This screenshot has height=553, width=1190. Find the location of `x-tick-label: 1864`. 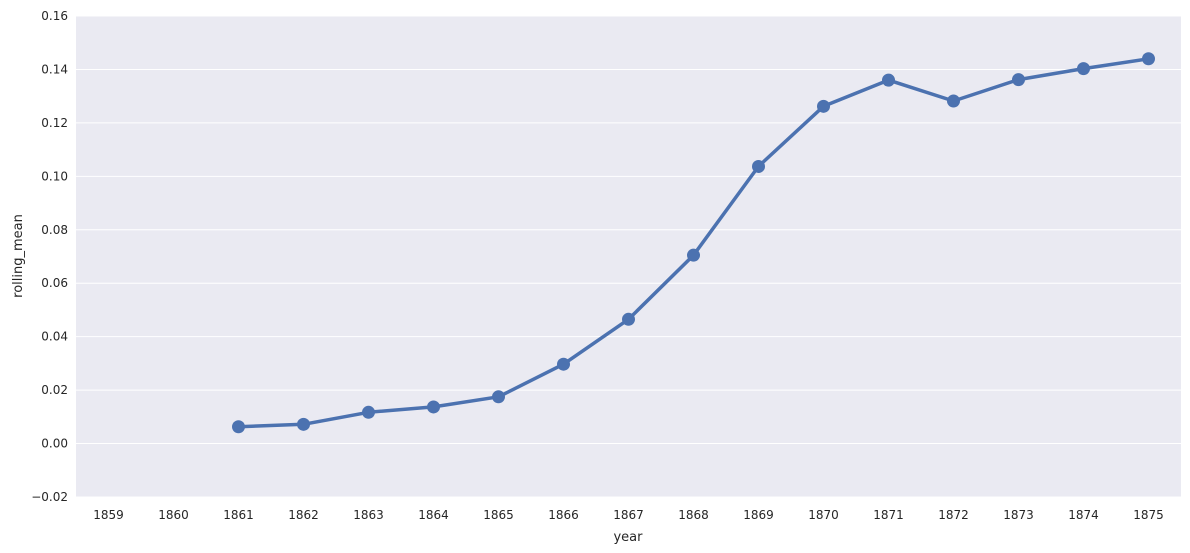

x-tick-label: 1864 is located at coordinates (433, 515).